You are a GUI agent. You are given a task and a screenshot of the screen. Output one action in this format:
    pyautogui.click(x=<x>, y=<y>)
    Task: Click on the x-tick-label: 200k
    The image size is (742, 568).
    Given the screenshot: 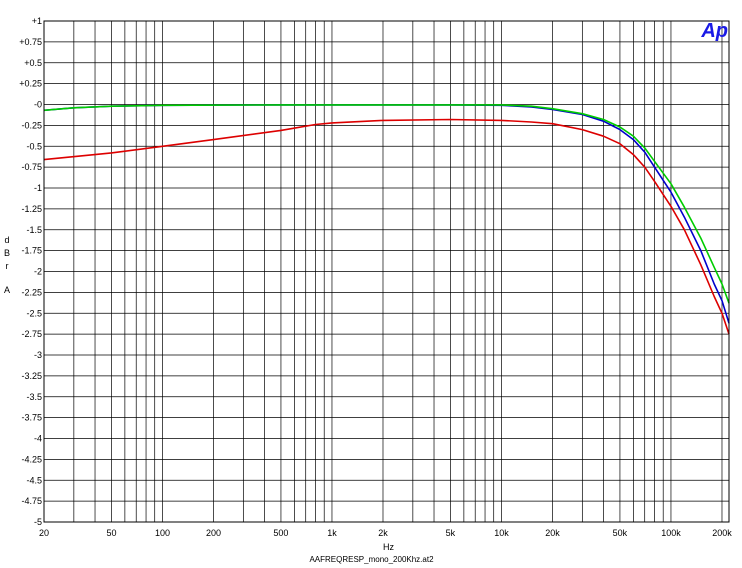 What is the action you would take?
    pyautogui.click(x=722, y=533)
    